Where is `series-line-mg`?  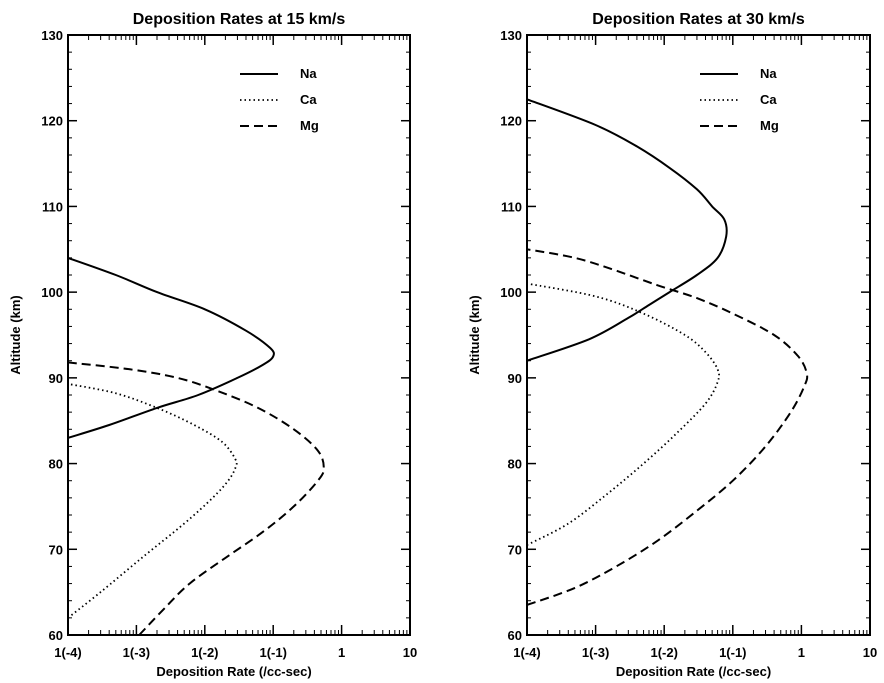
series-line-mg is located at coordinates (196, 498).